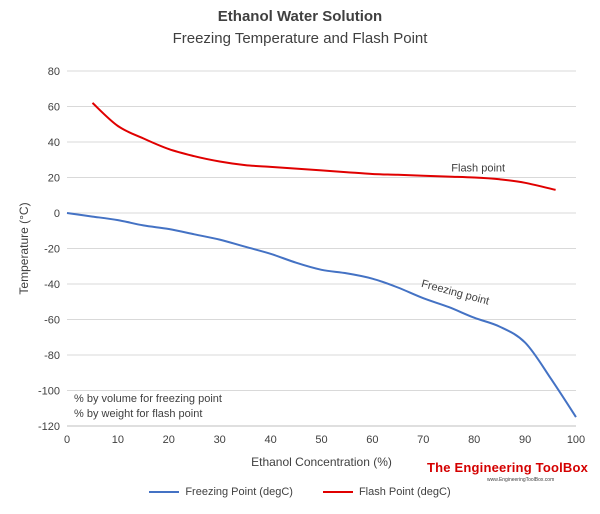 The image size is (600, 514). Describe the element at coordinates (164, 492) in the screenshot. I see `legend-swatch-freezing` at that location.